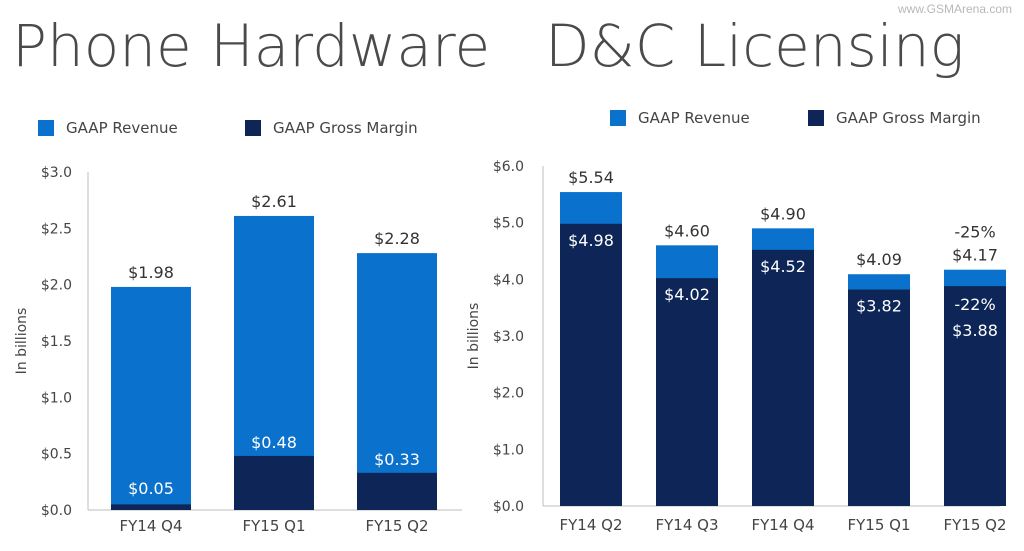 This screenshot has height=551, width=1024. What do you see at coordinates (56, 455) in the screenshot?
I see `y-tick-label: $0.5` at bounding box center [56, 455].